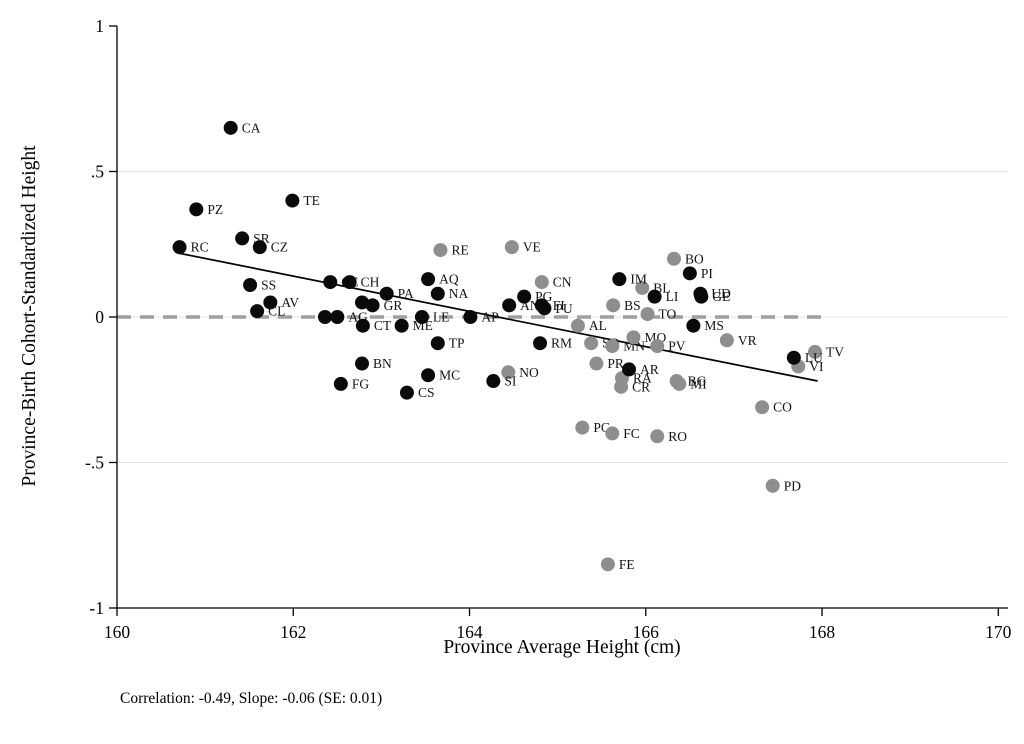  What do you see at coordinates (673, 258) in the screenshot?
I see `data-point-BO` at bounding box center [673, 258].